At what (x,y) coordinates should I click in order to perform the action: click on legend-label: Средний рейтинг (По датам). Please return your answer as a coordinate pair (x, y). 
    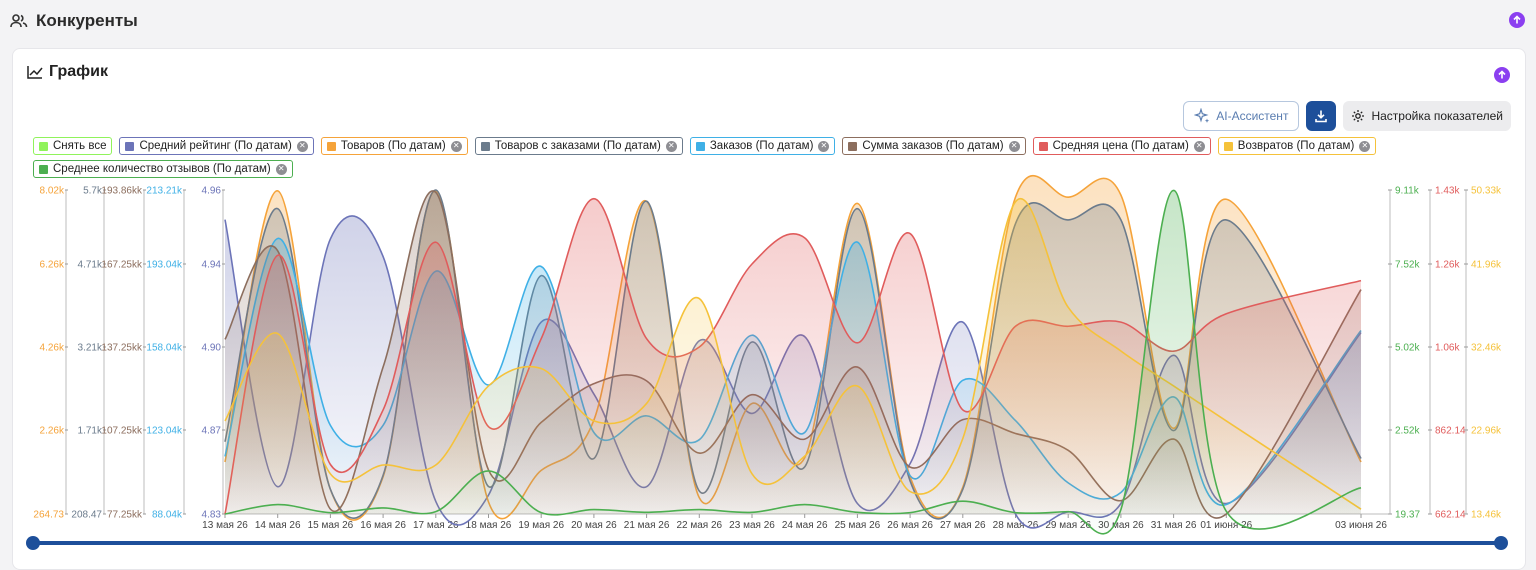
    Looking at the image, I should click on (215, 146).